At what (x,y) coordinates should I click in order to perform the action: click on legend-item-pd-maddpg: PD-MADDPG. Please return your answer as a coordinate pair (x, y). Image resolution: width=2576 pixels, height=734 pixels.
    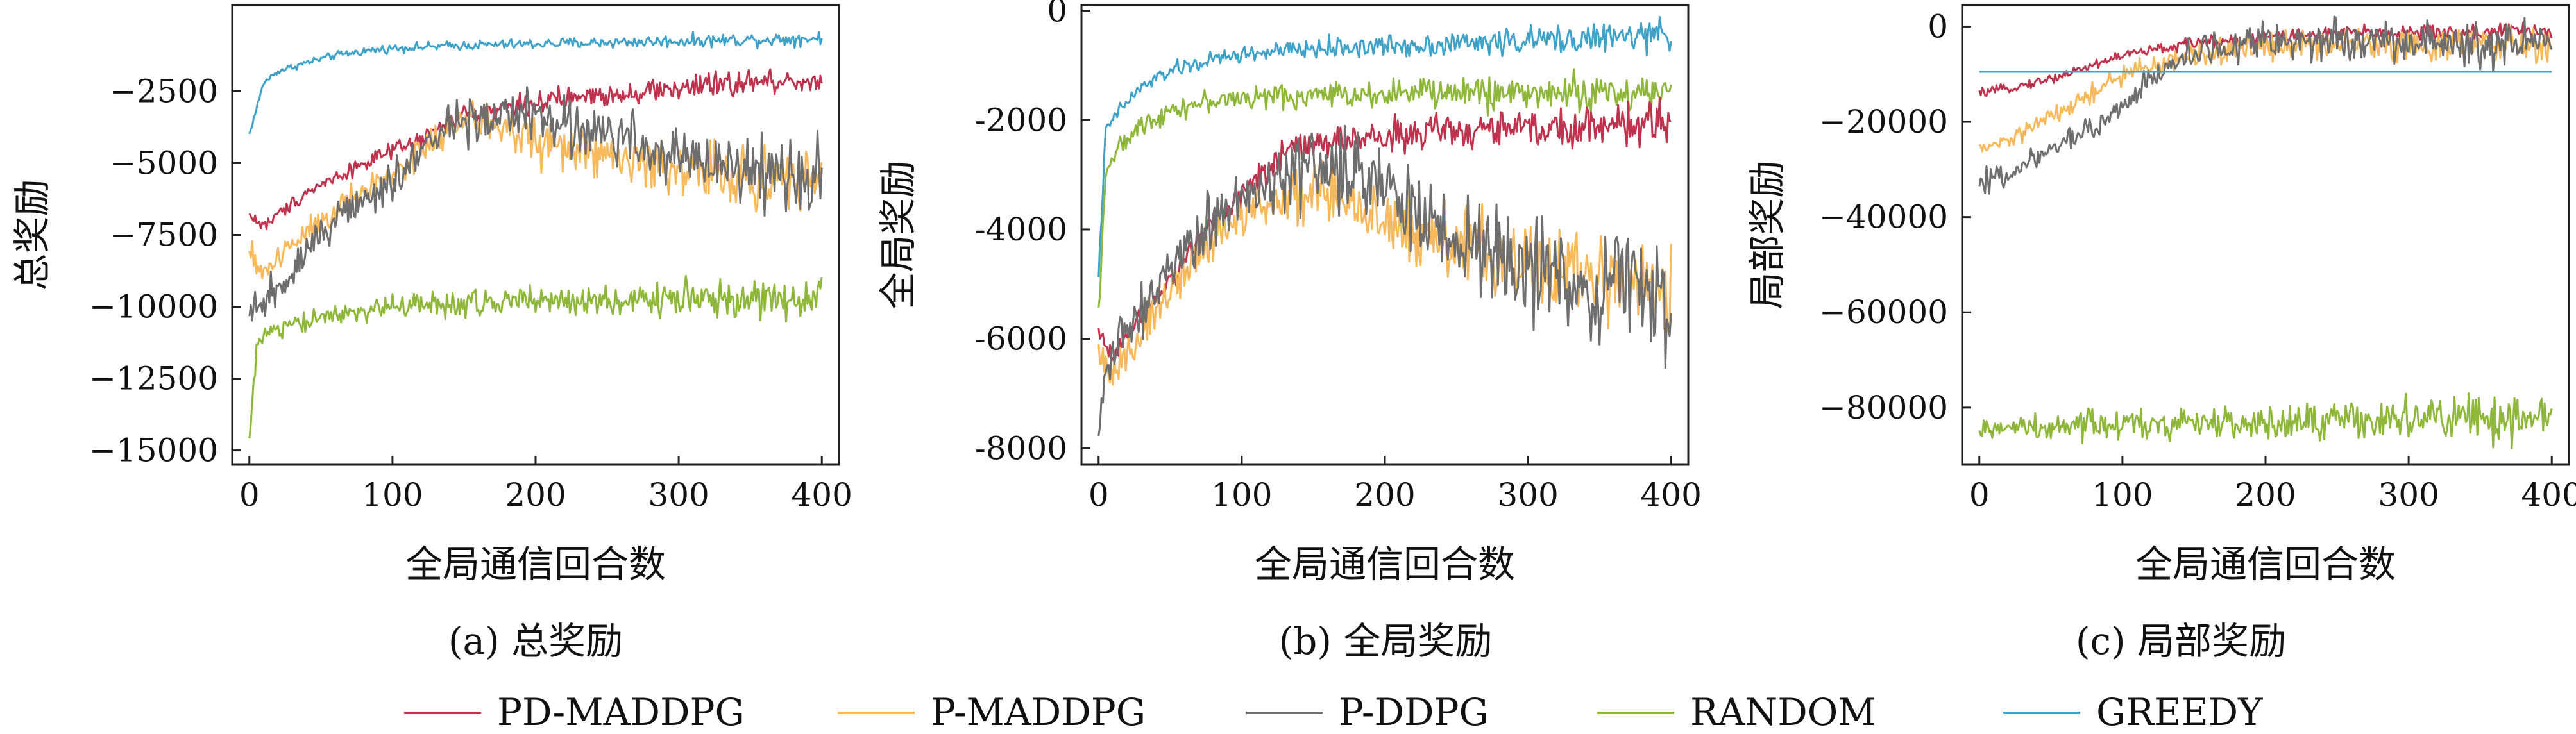
    Looking at the image, I should click on (574, 712).